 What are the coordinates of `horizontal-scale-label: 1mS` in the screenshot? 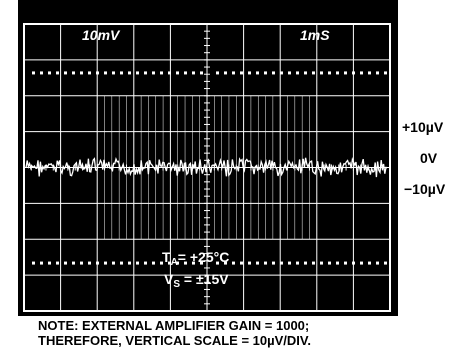 It's located at (315, 35).